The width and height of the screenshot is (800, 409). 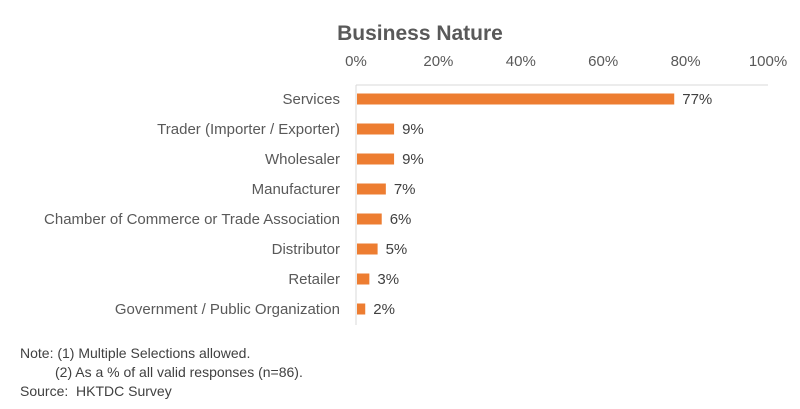 I want to click on data-label: 77%, so click(x=697, y=99).